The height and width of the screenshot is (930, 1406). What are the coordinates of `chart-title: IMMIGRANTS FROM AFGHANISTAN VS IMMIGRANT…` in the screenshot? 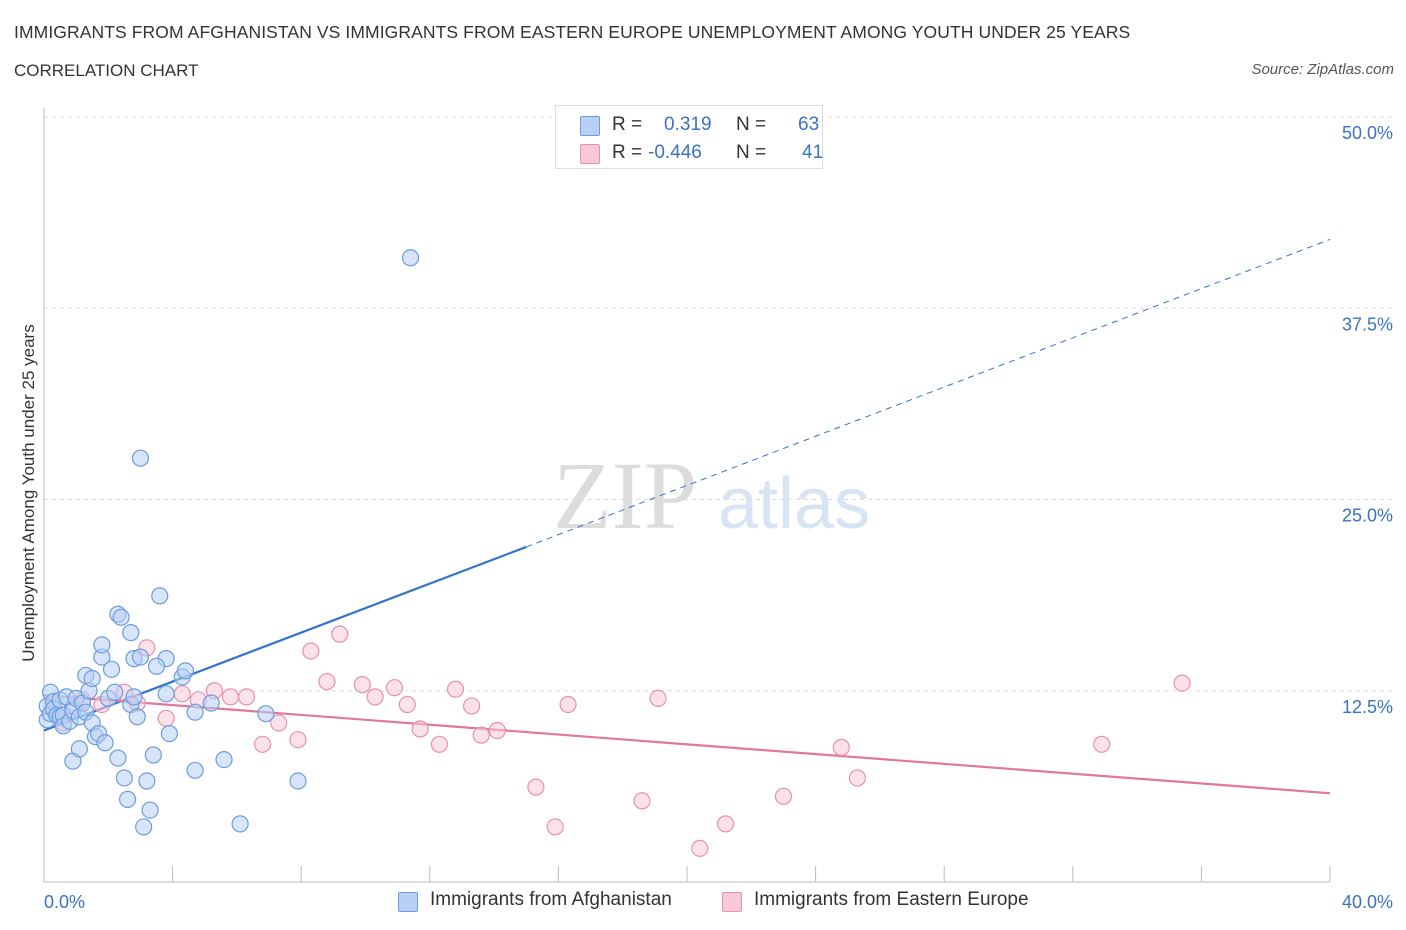 It's located at (572, 32).